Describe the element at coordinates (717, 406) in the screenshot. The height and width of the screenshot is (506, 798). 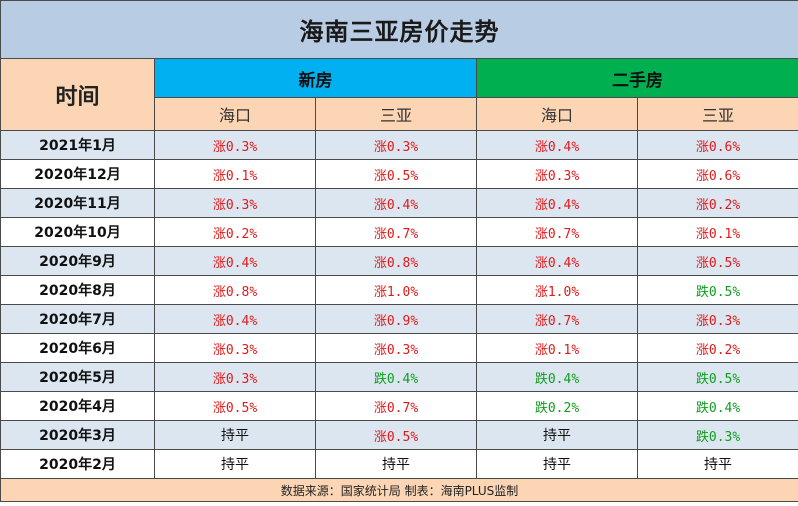
I see `second-house-sanya-value: 跌0.4%` at that location.